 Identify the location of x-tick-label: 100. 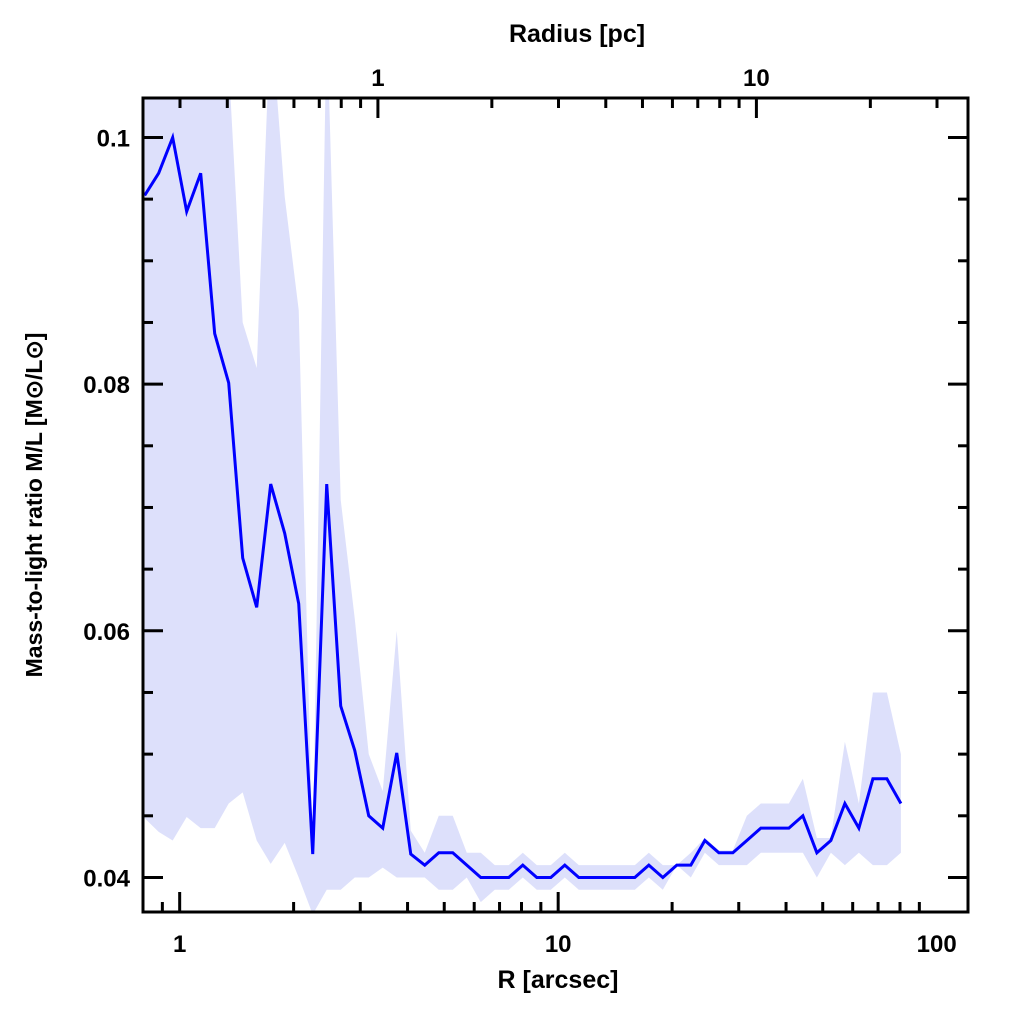
(937, 944).